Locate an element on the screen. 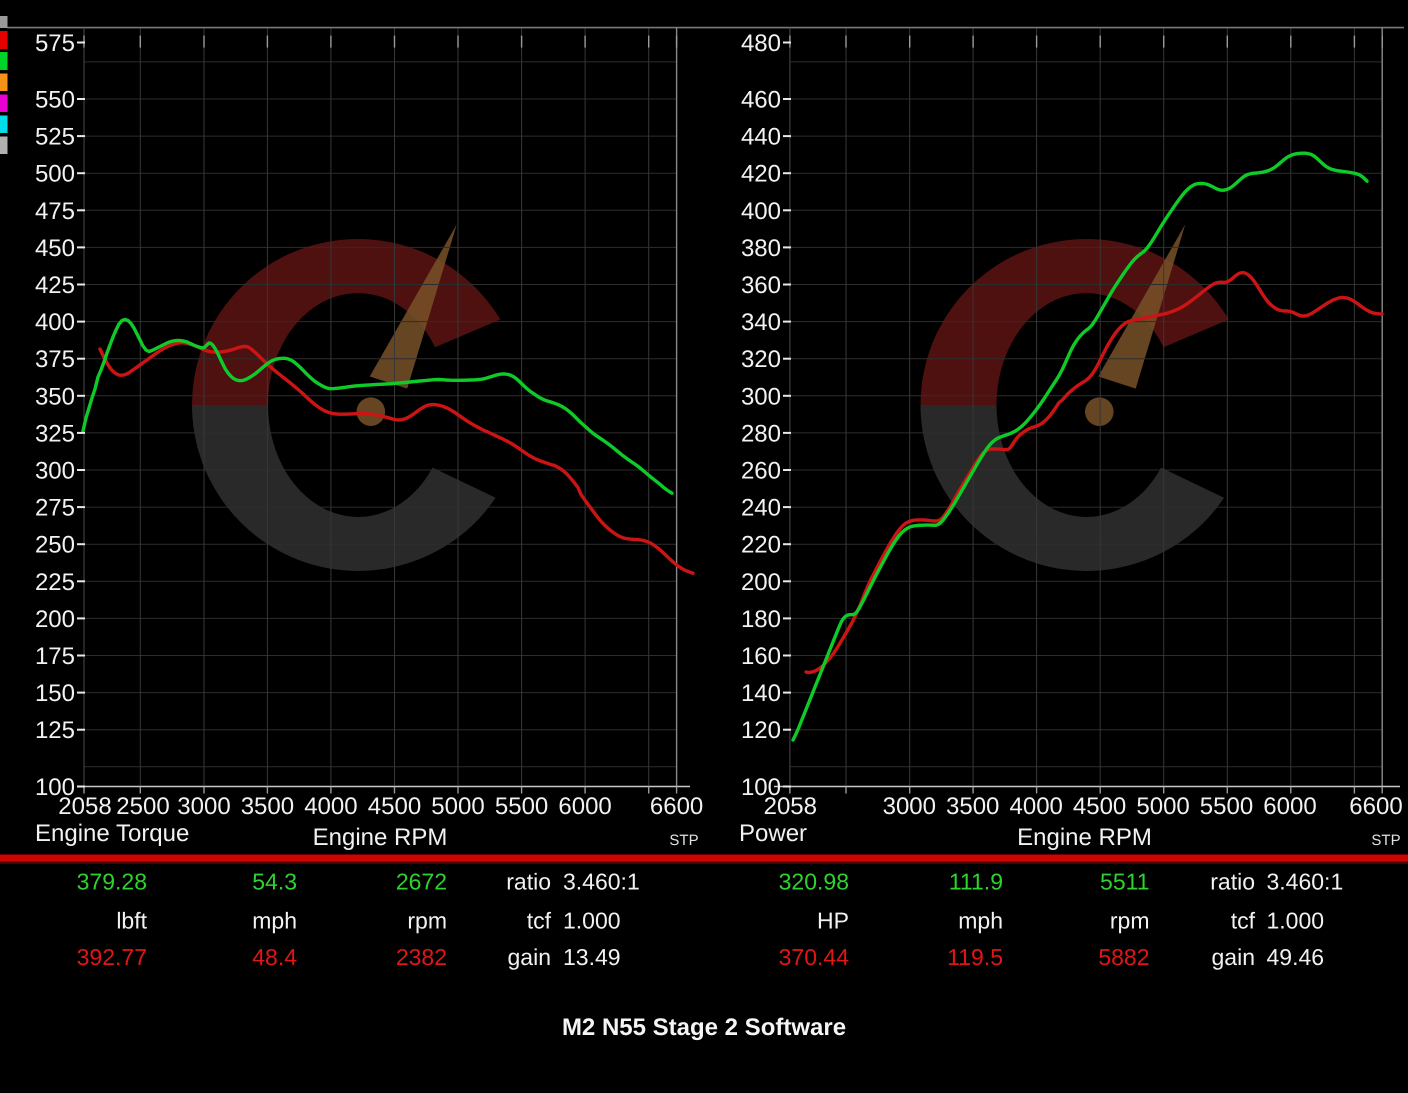 The image size is (1408, 1093). svg-text: 525 is located at coordinates (55, 137).